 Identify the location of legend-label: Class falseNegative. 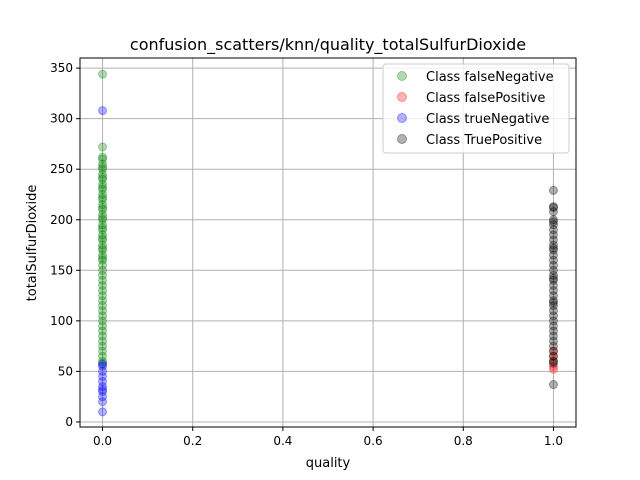
(490, 77).